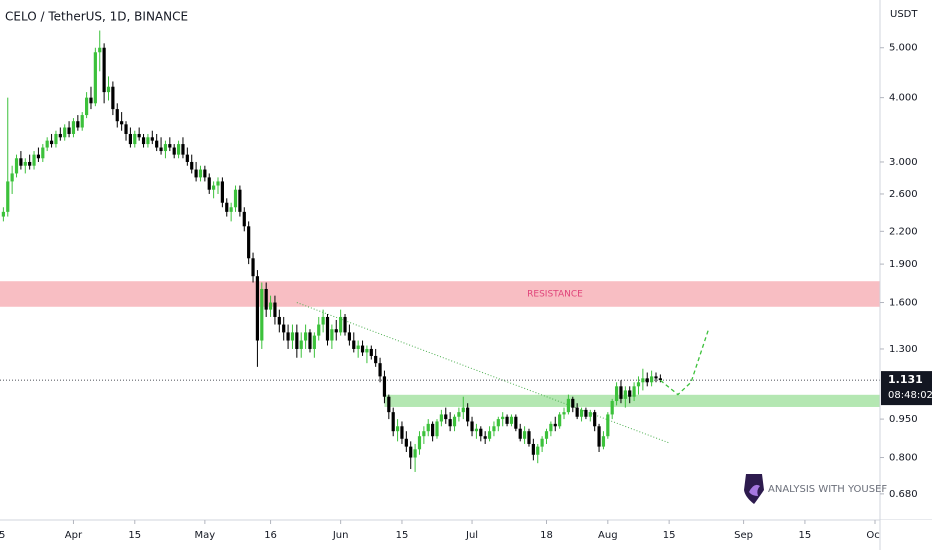 The image size is (932, 550). Describe the element at coordinates (471, 535) in the screenshot. I see `x-tick-label: Jul` at that location.